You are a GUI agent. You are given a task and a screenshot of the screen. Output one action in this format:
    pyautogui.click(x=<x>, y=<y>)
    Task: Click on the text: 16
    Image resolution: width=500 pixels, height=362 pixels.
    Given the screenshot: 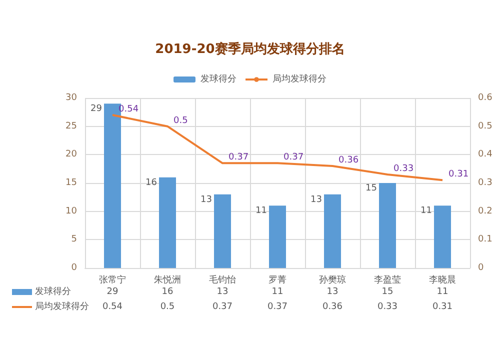 What is the action you would take?
    pyautogui.click(x=151, y=183)
    